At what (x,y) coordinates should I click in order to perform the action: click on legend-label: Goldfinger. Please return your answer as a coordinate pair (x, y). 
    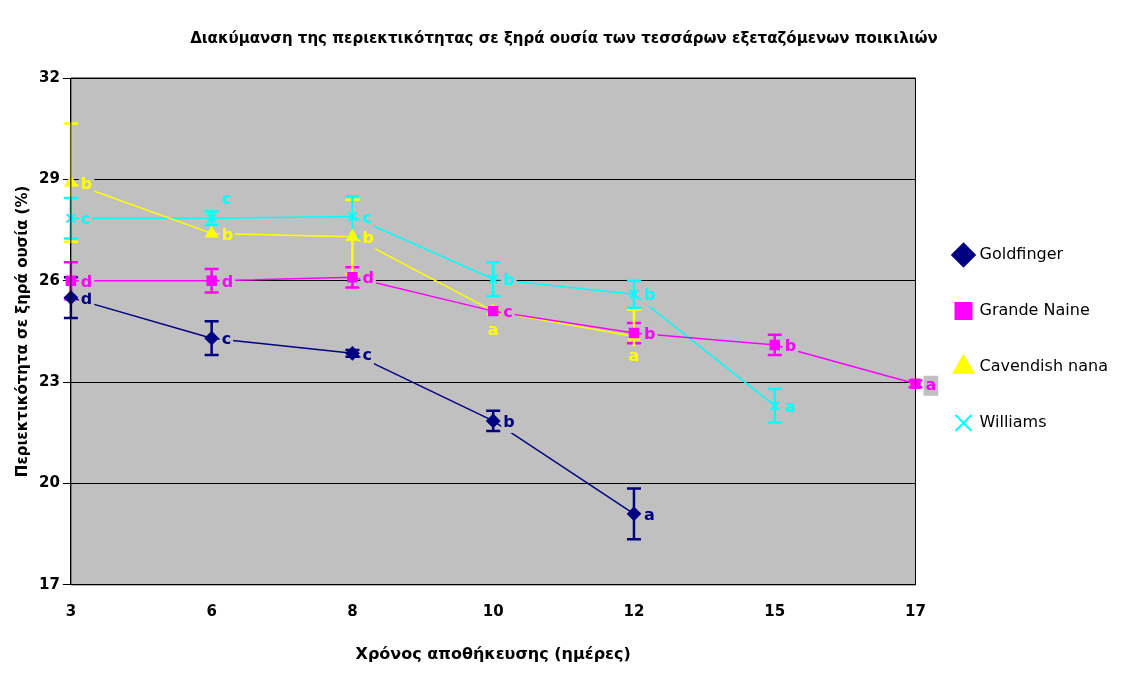
    Looking at the image, I should click on (1021, 254).